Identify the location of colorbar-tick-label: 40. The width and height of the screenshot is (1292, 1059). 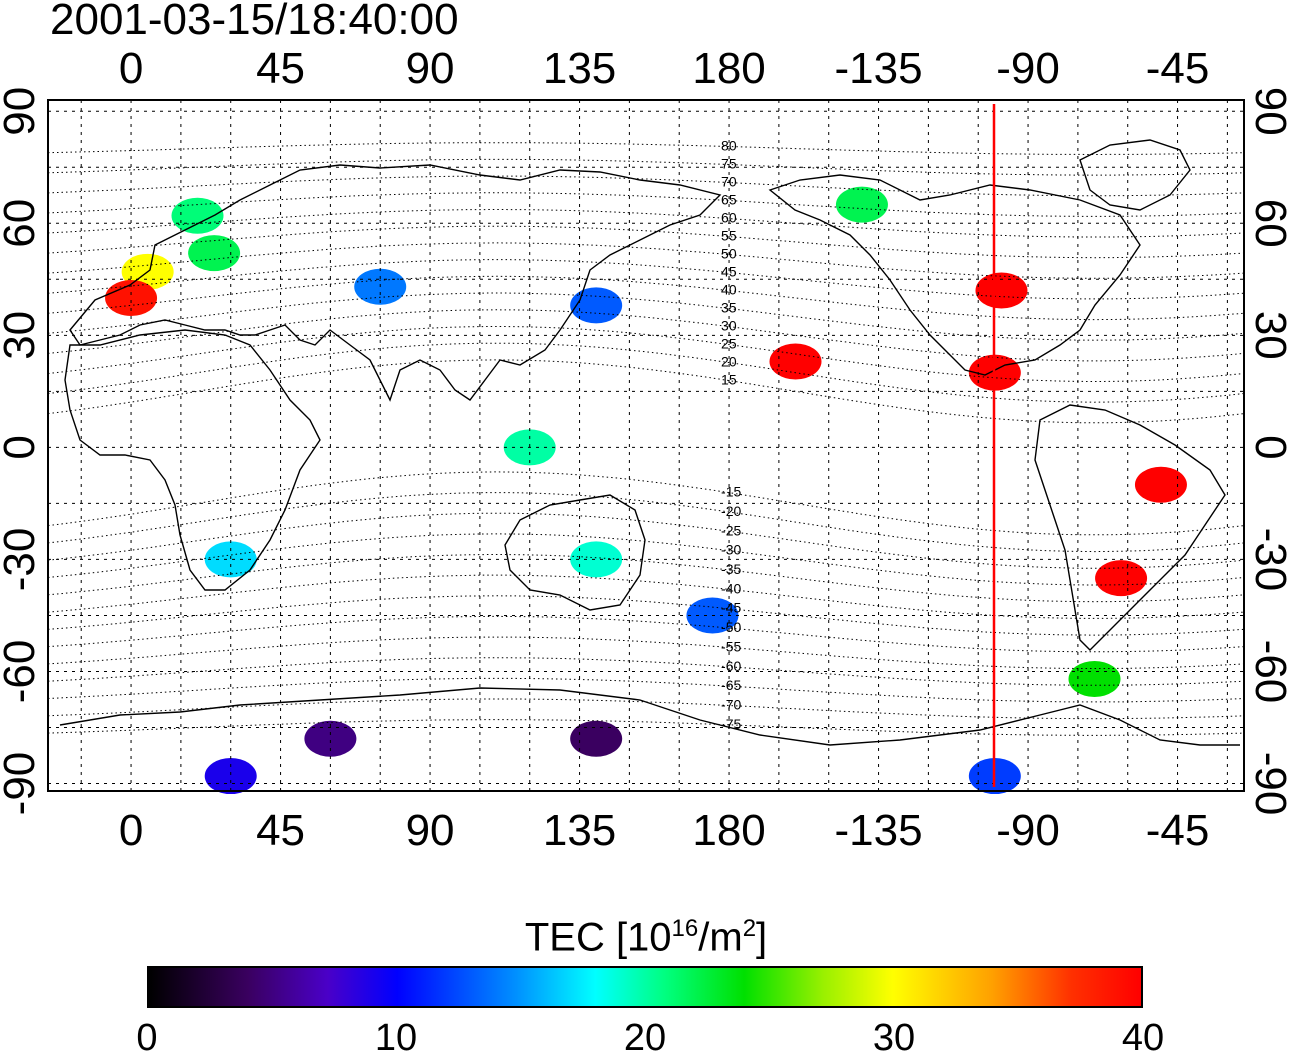
(1143, 1038).